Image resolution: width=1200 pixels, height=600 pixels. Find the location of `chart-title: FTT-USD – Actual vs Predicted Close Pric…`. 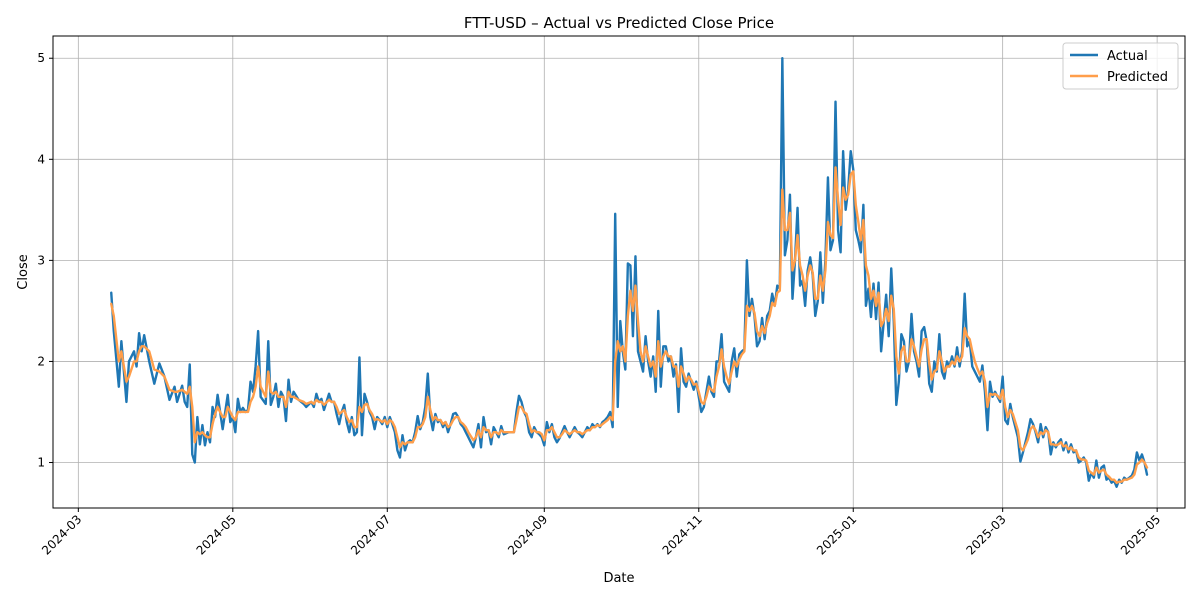

chart-title: FTT-USD – Actual vs Predicted Close Pric… is located at coordinates (619, 23).